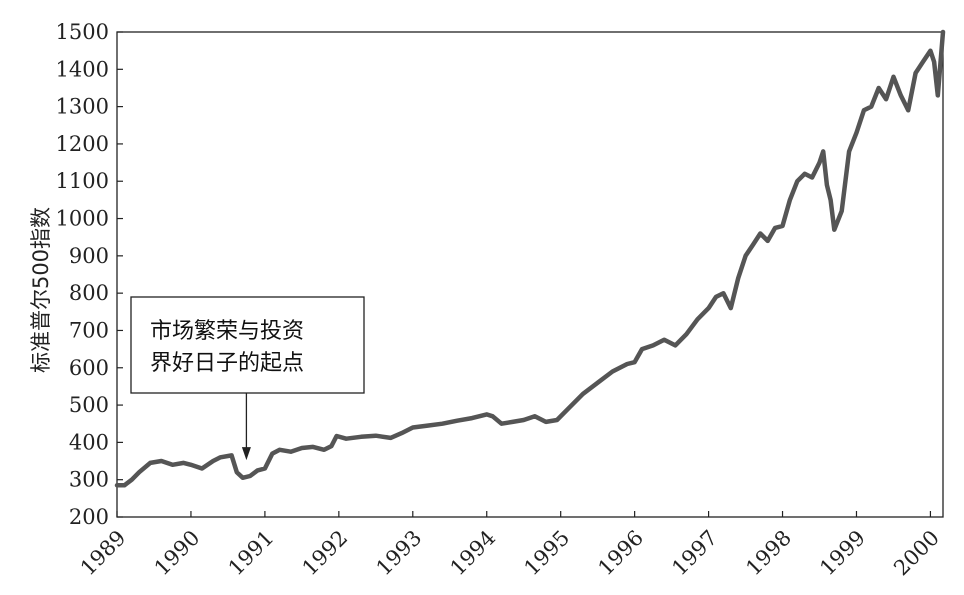 This screenshot has height=595, width=964. I want to click on x-tick-label: 1990, so click(177, 553).